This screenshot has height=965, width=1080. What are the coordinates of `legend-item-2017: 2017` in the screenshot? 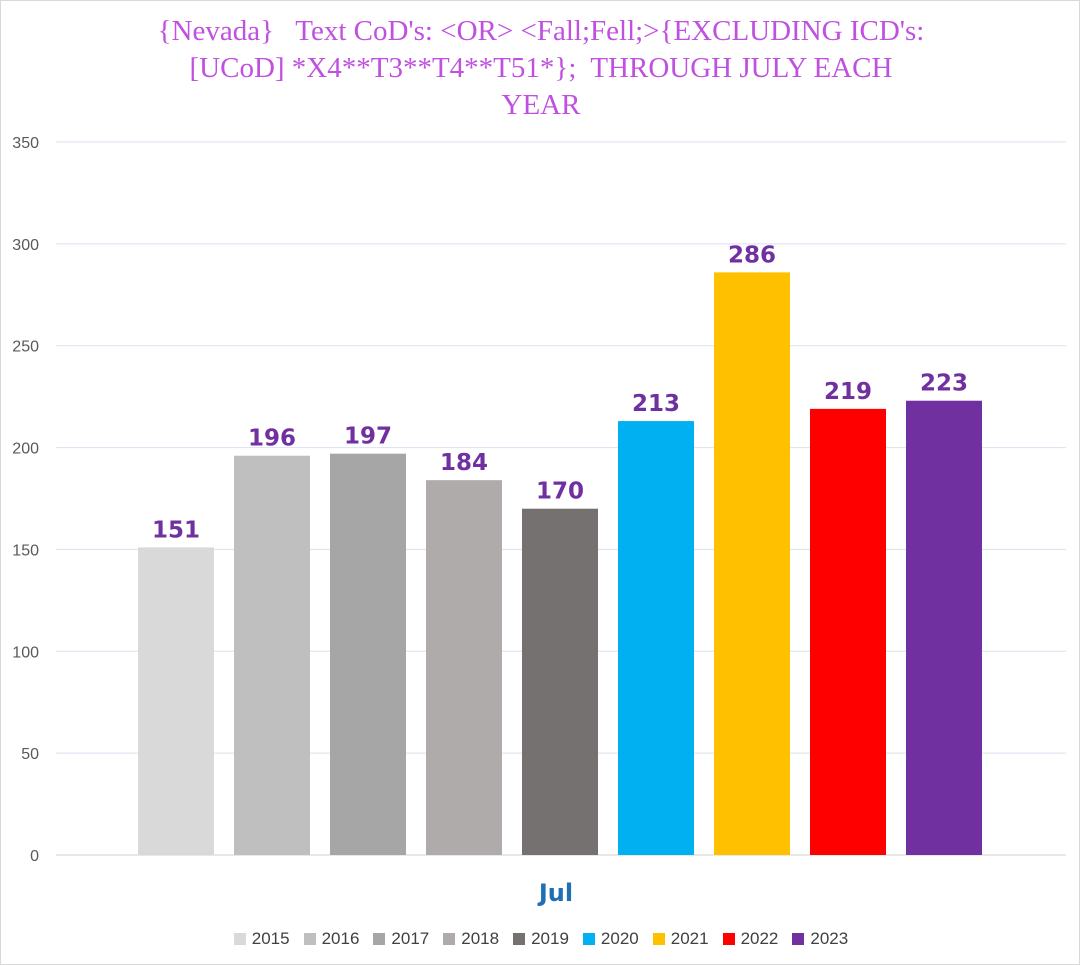 It's located at (401, 939).